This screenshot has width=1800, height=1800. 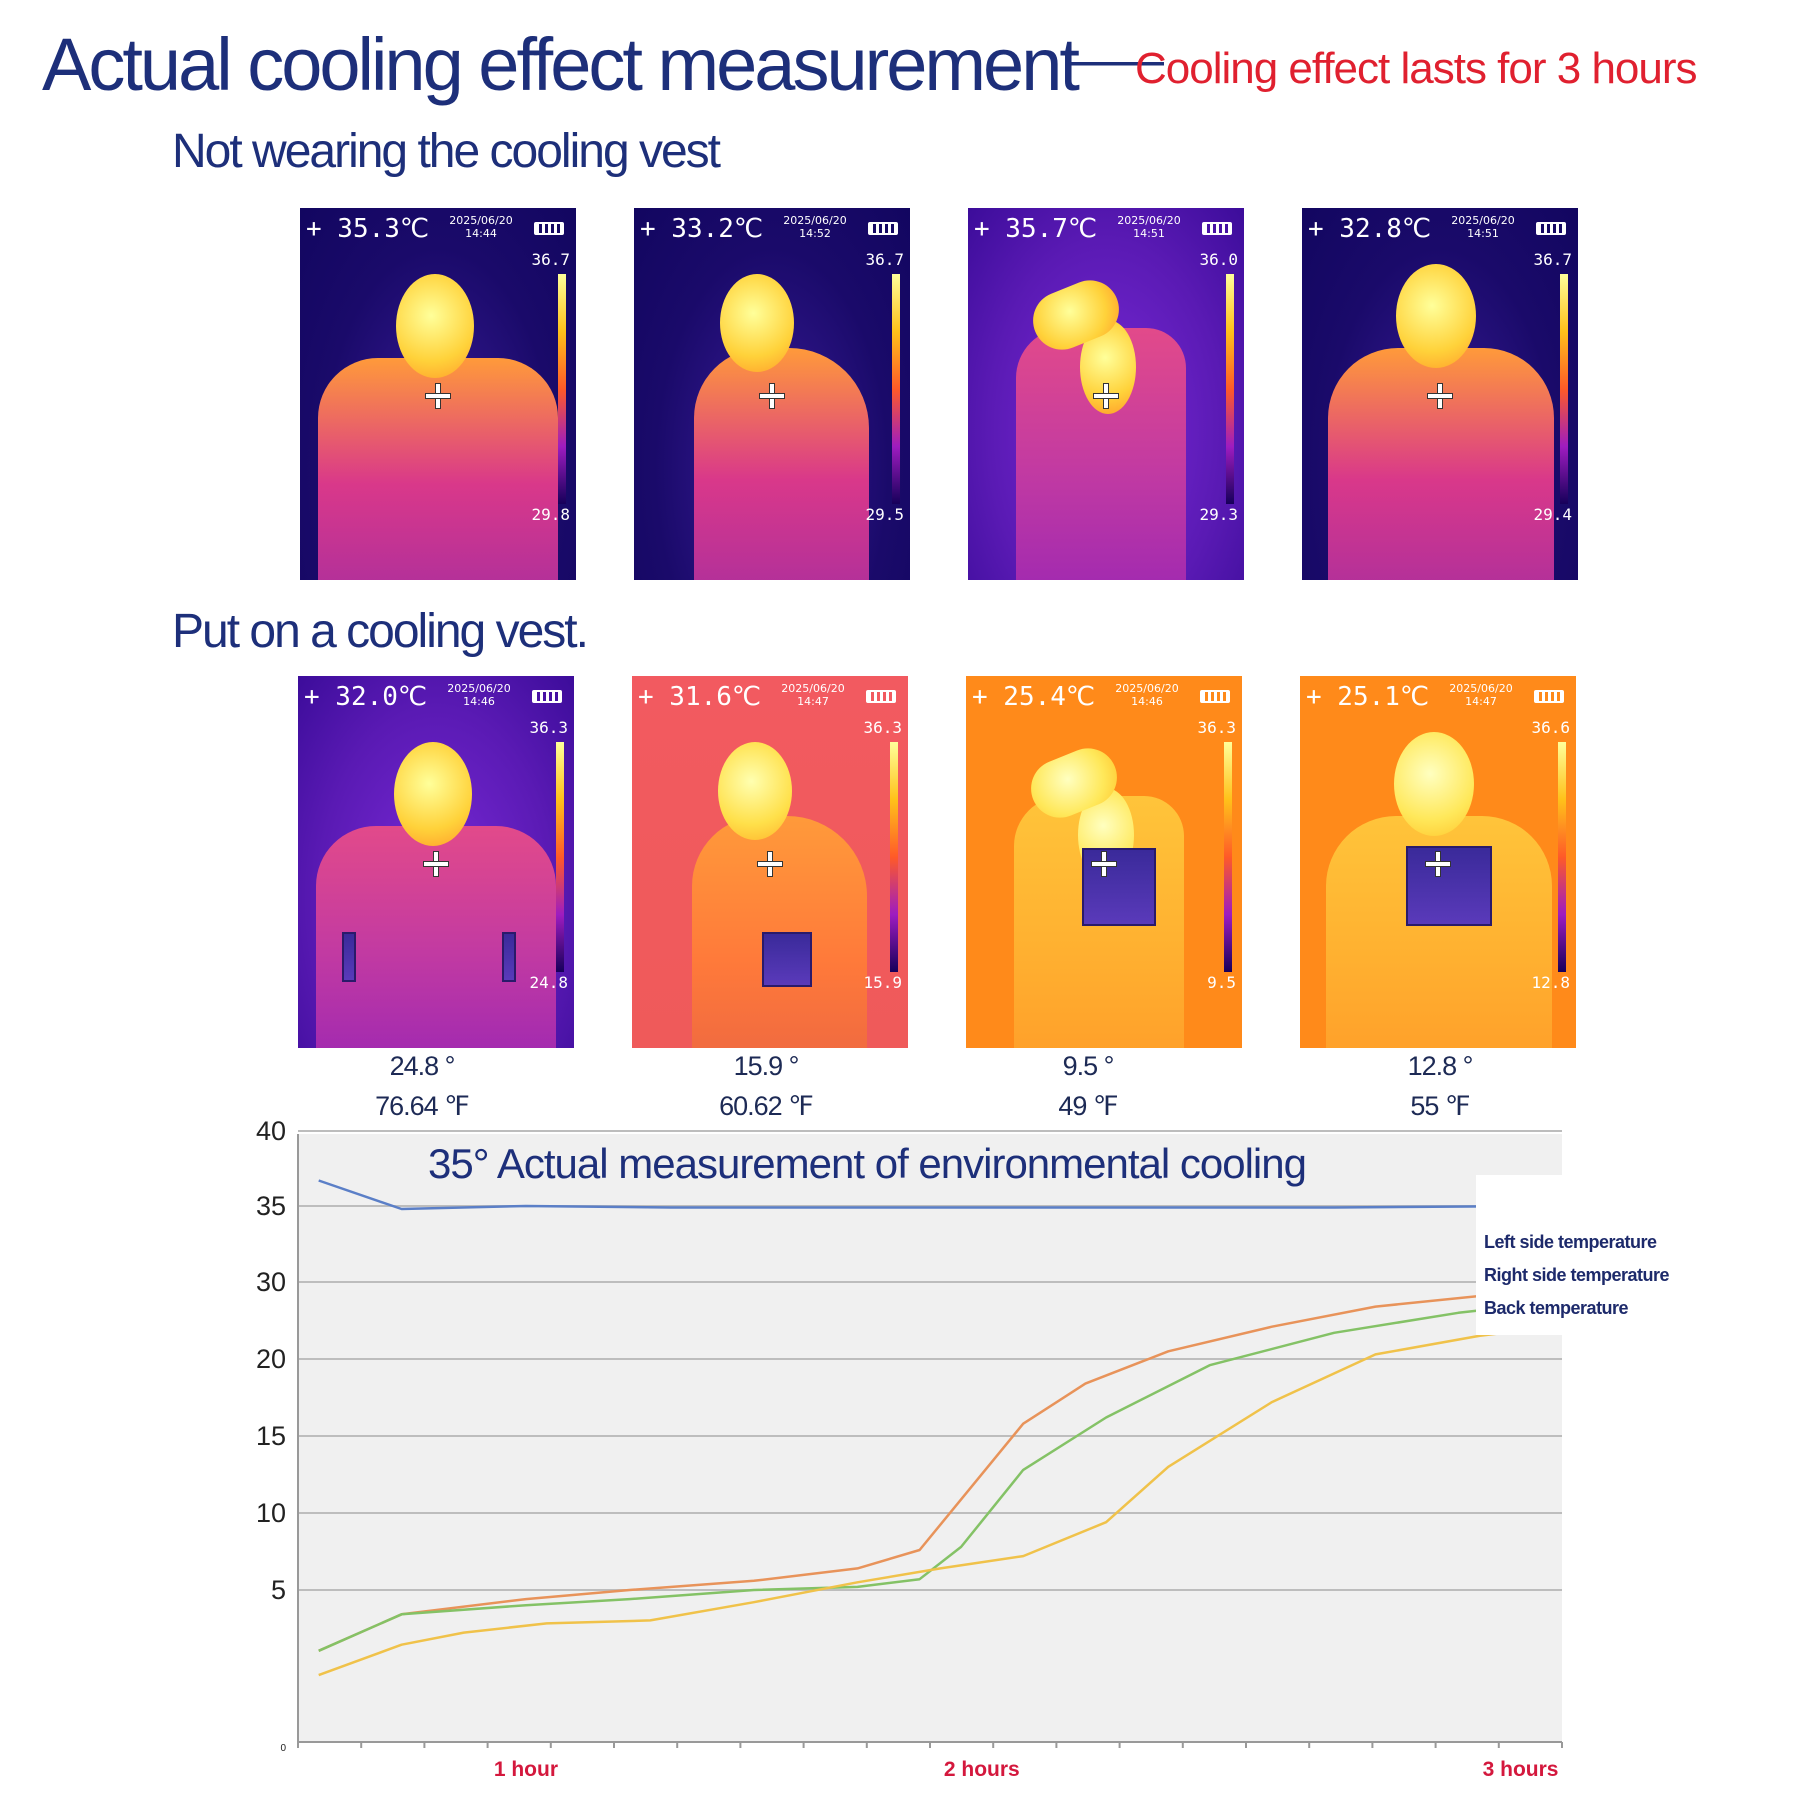 What do you see at coordinates (271, 1282) in the screenshot?
I see `y-tick-label: 30` at bounding box center [271, 1282].